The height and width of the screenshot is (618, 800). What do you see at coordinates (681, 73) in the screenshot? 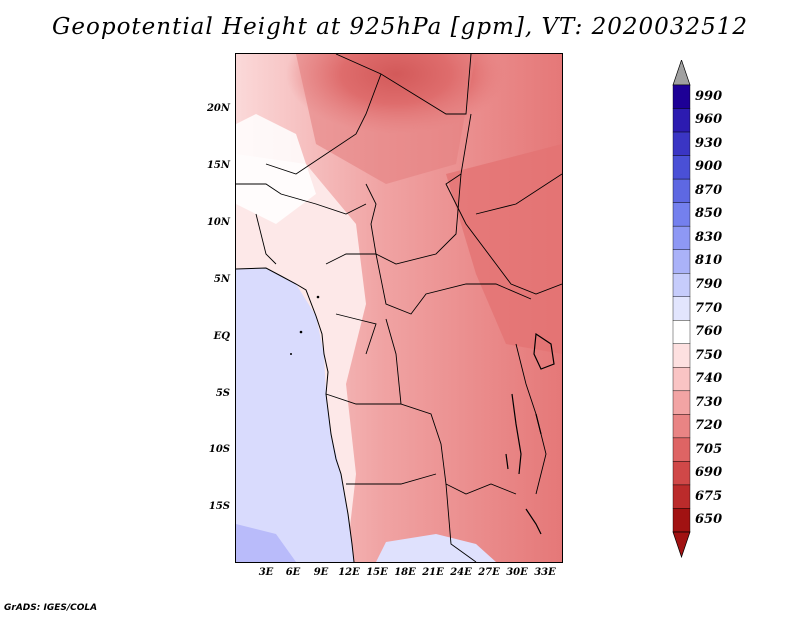
I see `colorbar-top-arrow` at bounding box center [681, 73].